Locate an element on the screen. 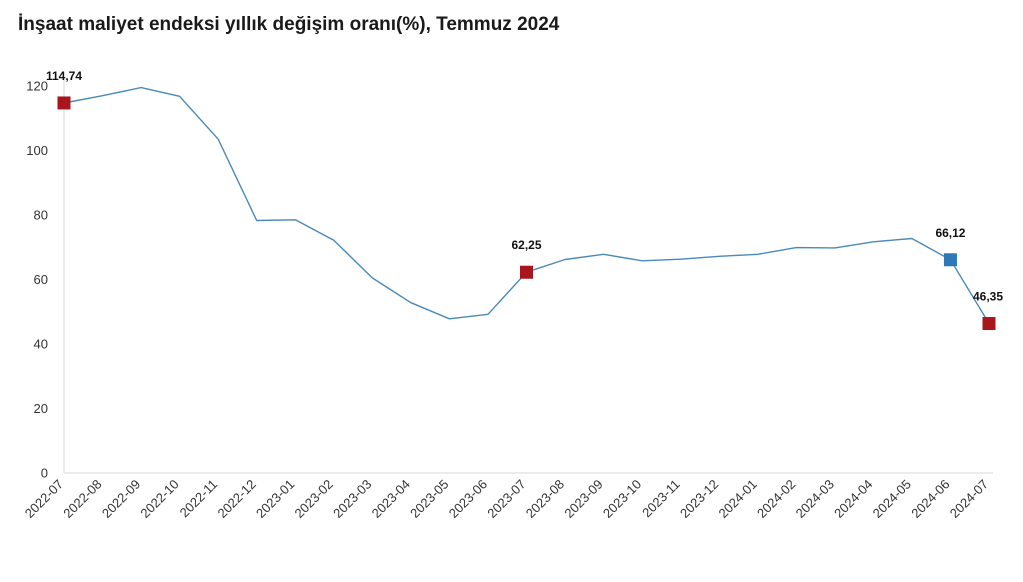  x-tick-label: 2024-02 is located at coordinates (776, 499).